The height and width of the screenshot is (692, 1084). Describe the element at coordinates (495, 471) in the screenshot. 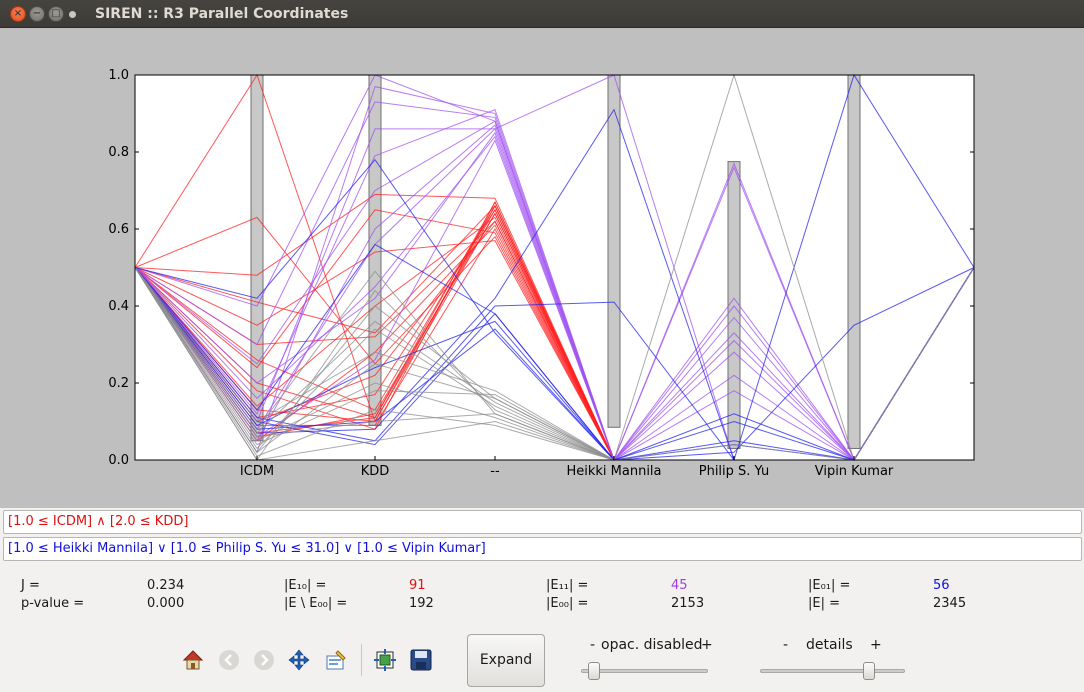

I see `axis-label-2: --` at that location.